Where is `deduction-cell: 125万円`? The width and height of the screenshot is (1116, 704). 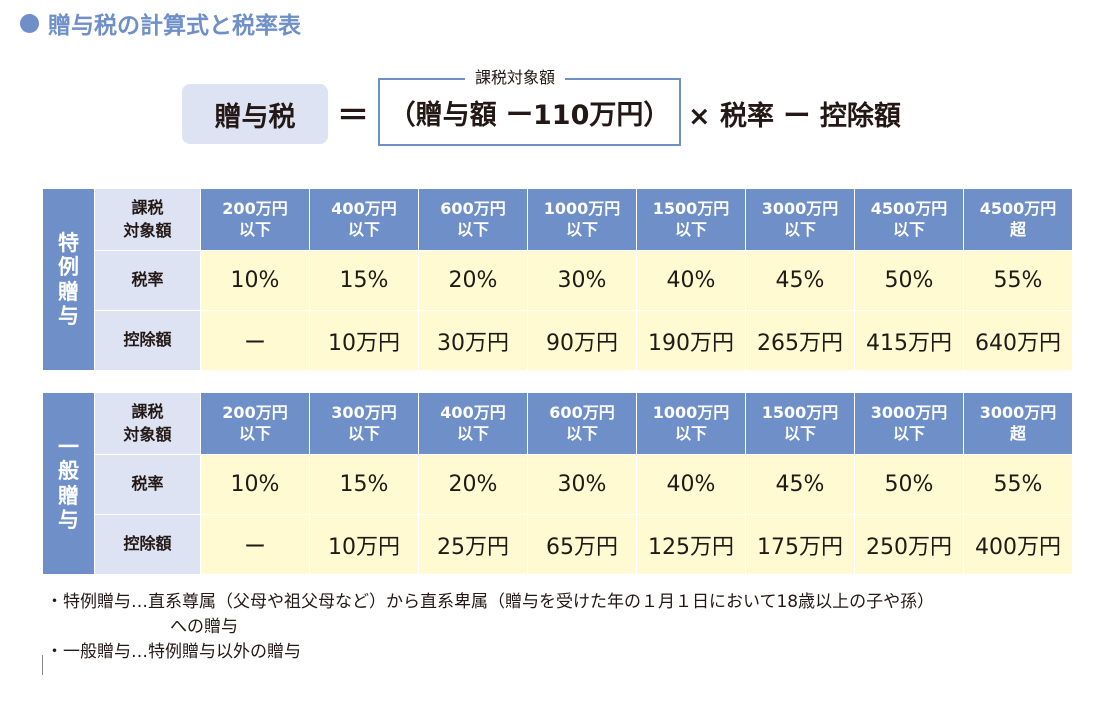
deduction-cell: 125万円 is located at coordinates (691, 544).